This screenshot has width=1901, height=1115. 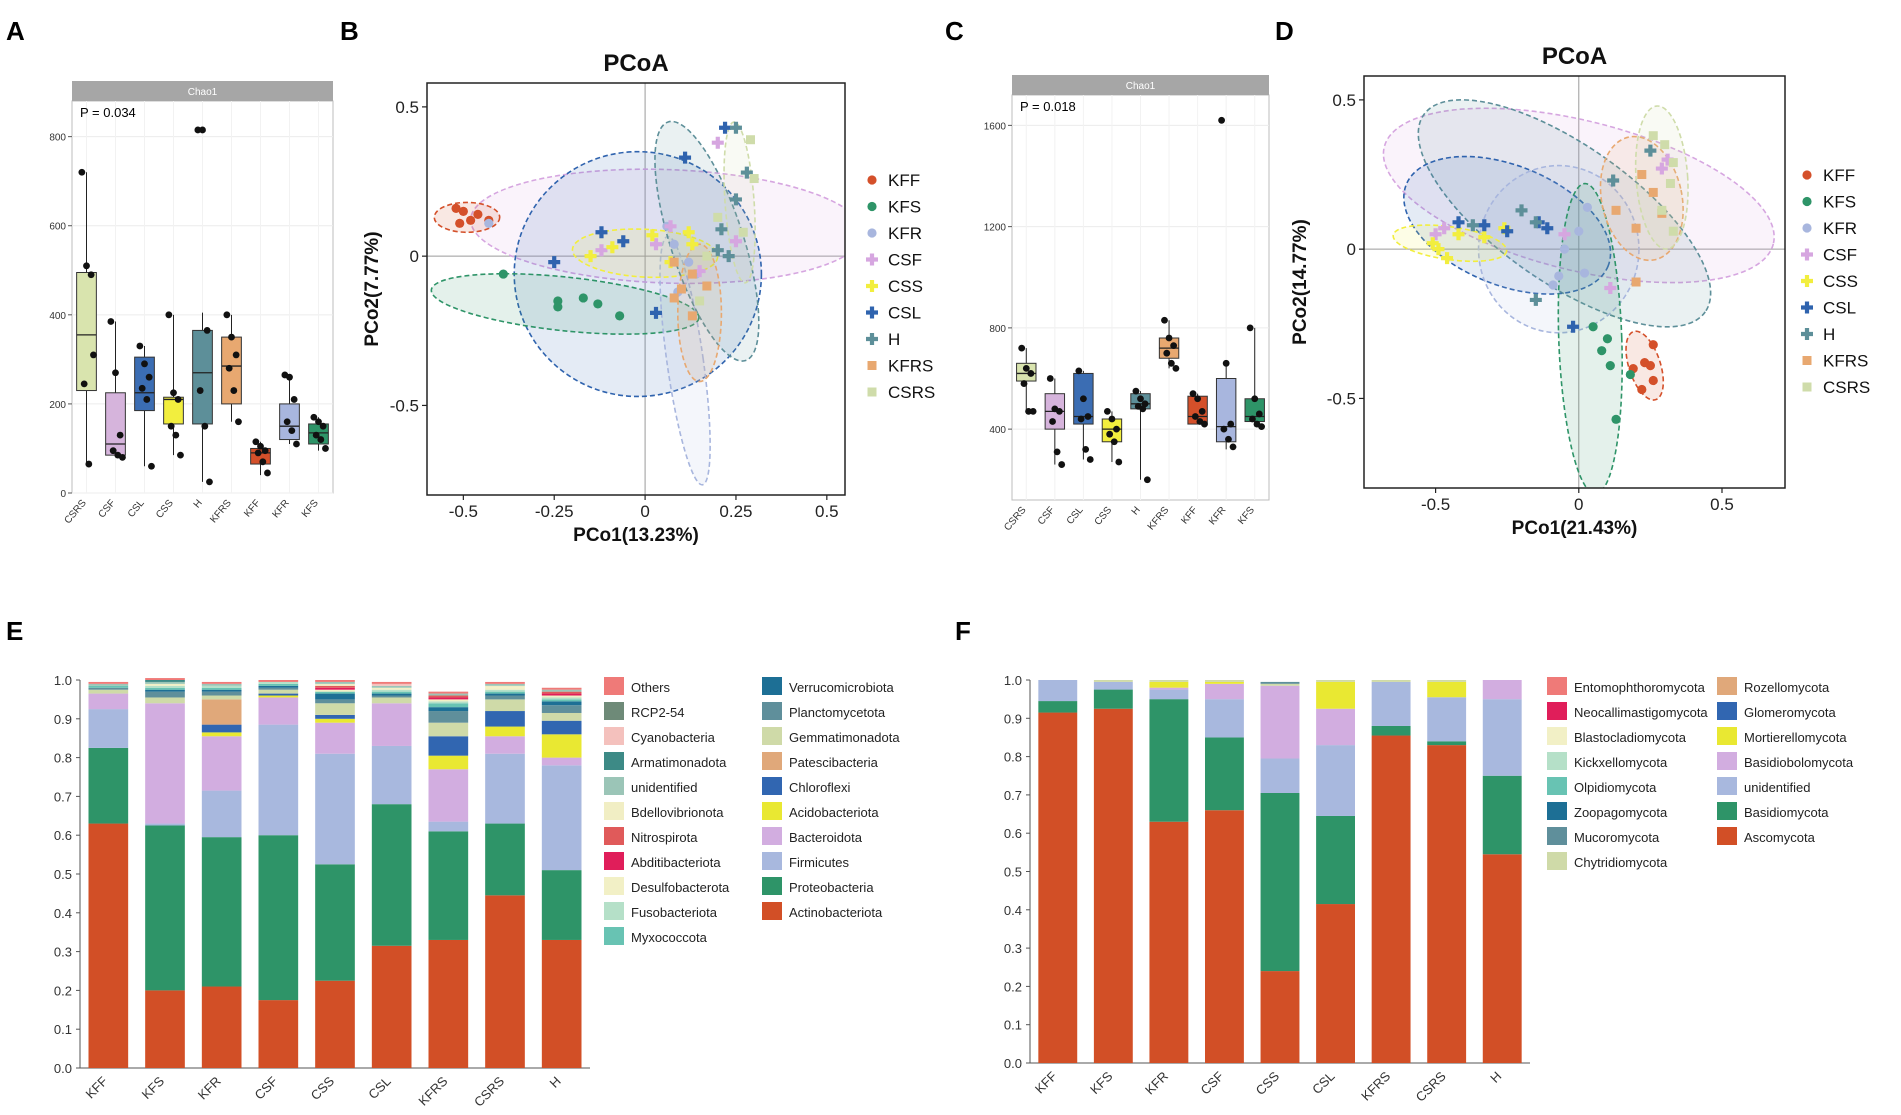 What do you see at coordinates (1607, 339) in the screenshot?
I see `point-kfs` at bounding box center [1607, 339].